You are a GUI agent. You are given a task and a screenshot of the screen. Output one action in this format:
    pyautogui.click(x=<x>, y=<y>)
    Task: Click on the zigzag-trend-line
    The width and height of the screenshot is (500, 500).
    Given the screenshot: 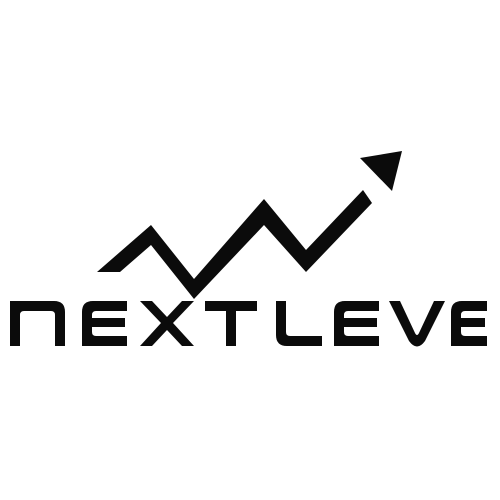 What is the action you would take?
    pyautogui.click(x=234, y=244)
    